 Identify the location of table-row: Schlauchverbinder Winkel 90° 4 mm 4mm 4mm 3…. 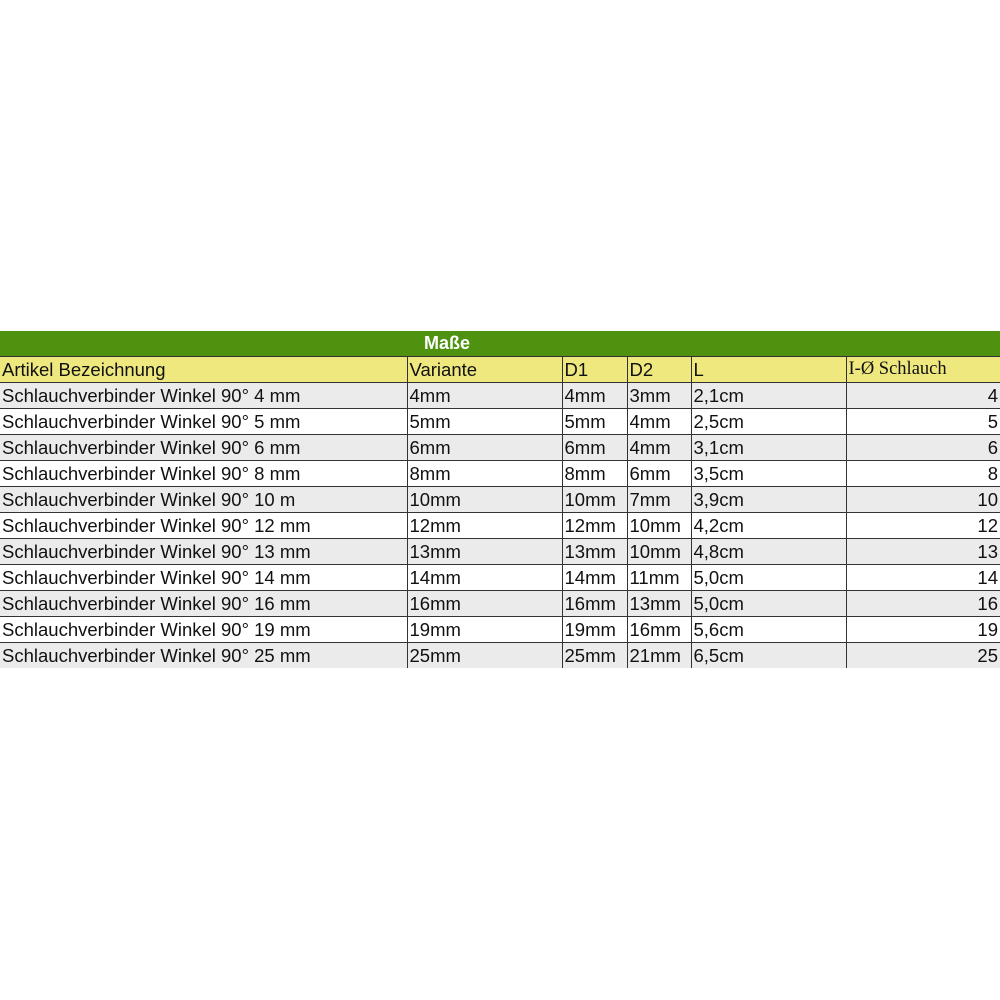
(500, 395).